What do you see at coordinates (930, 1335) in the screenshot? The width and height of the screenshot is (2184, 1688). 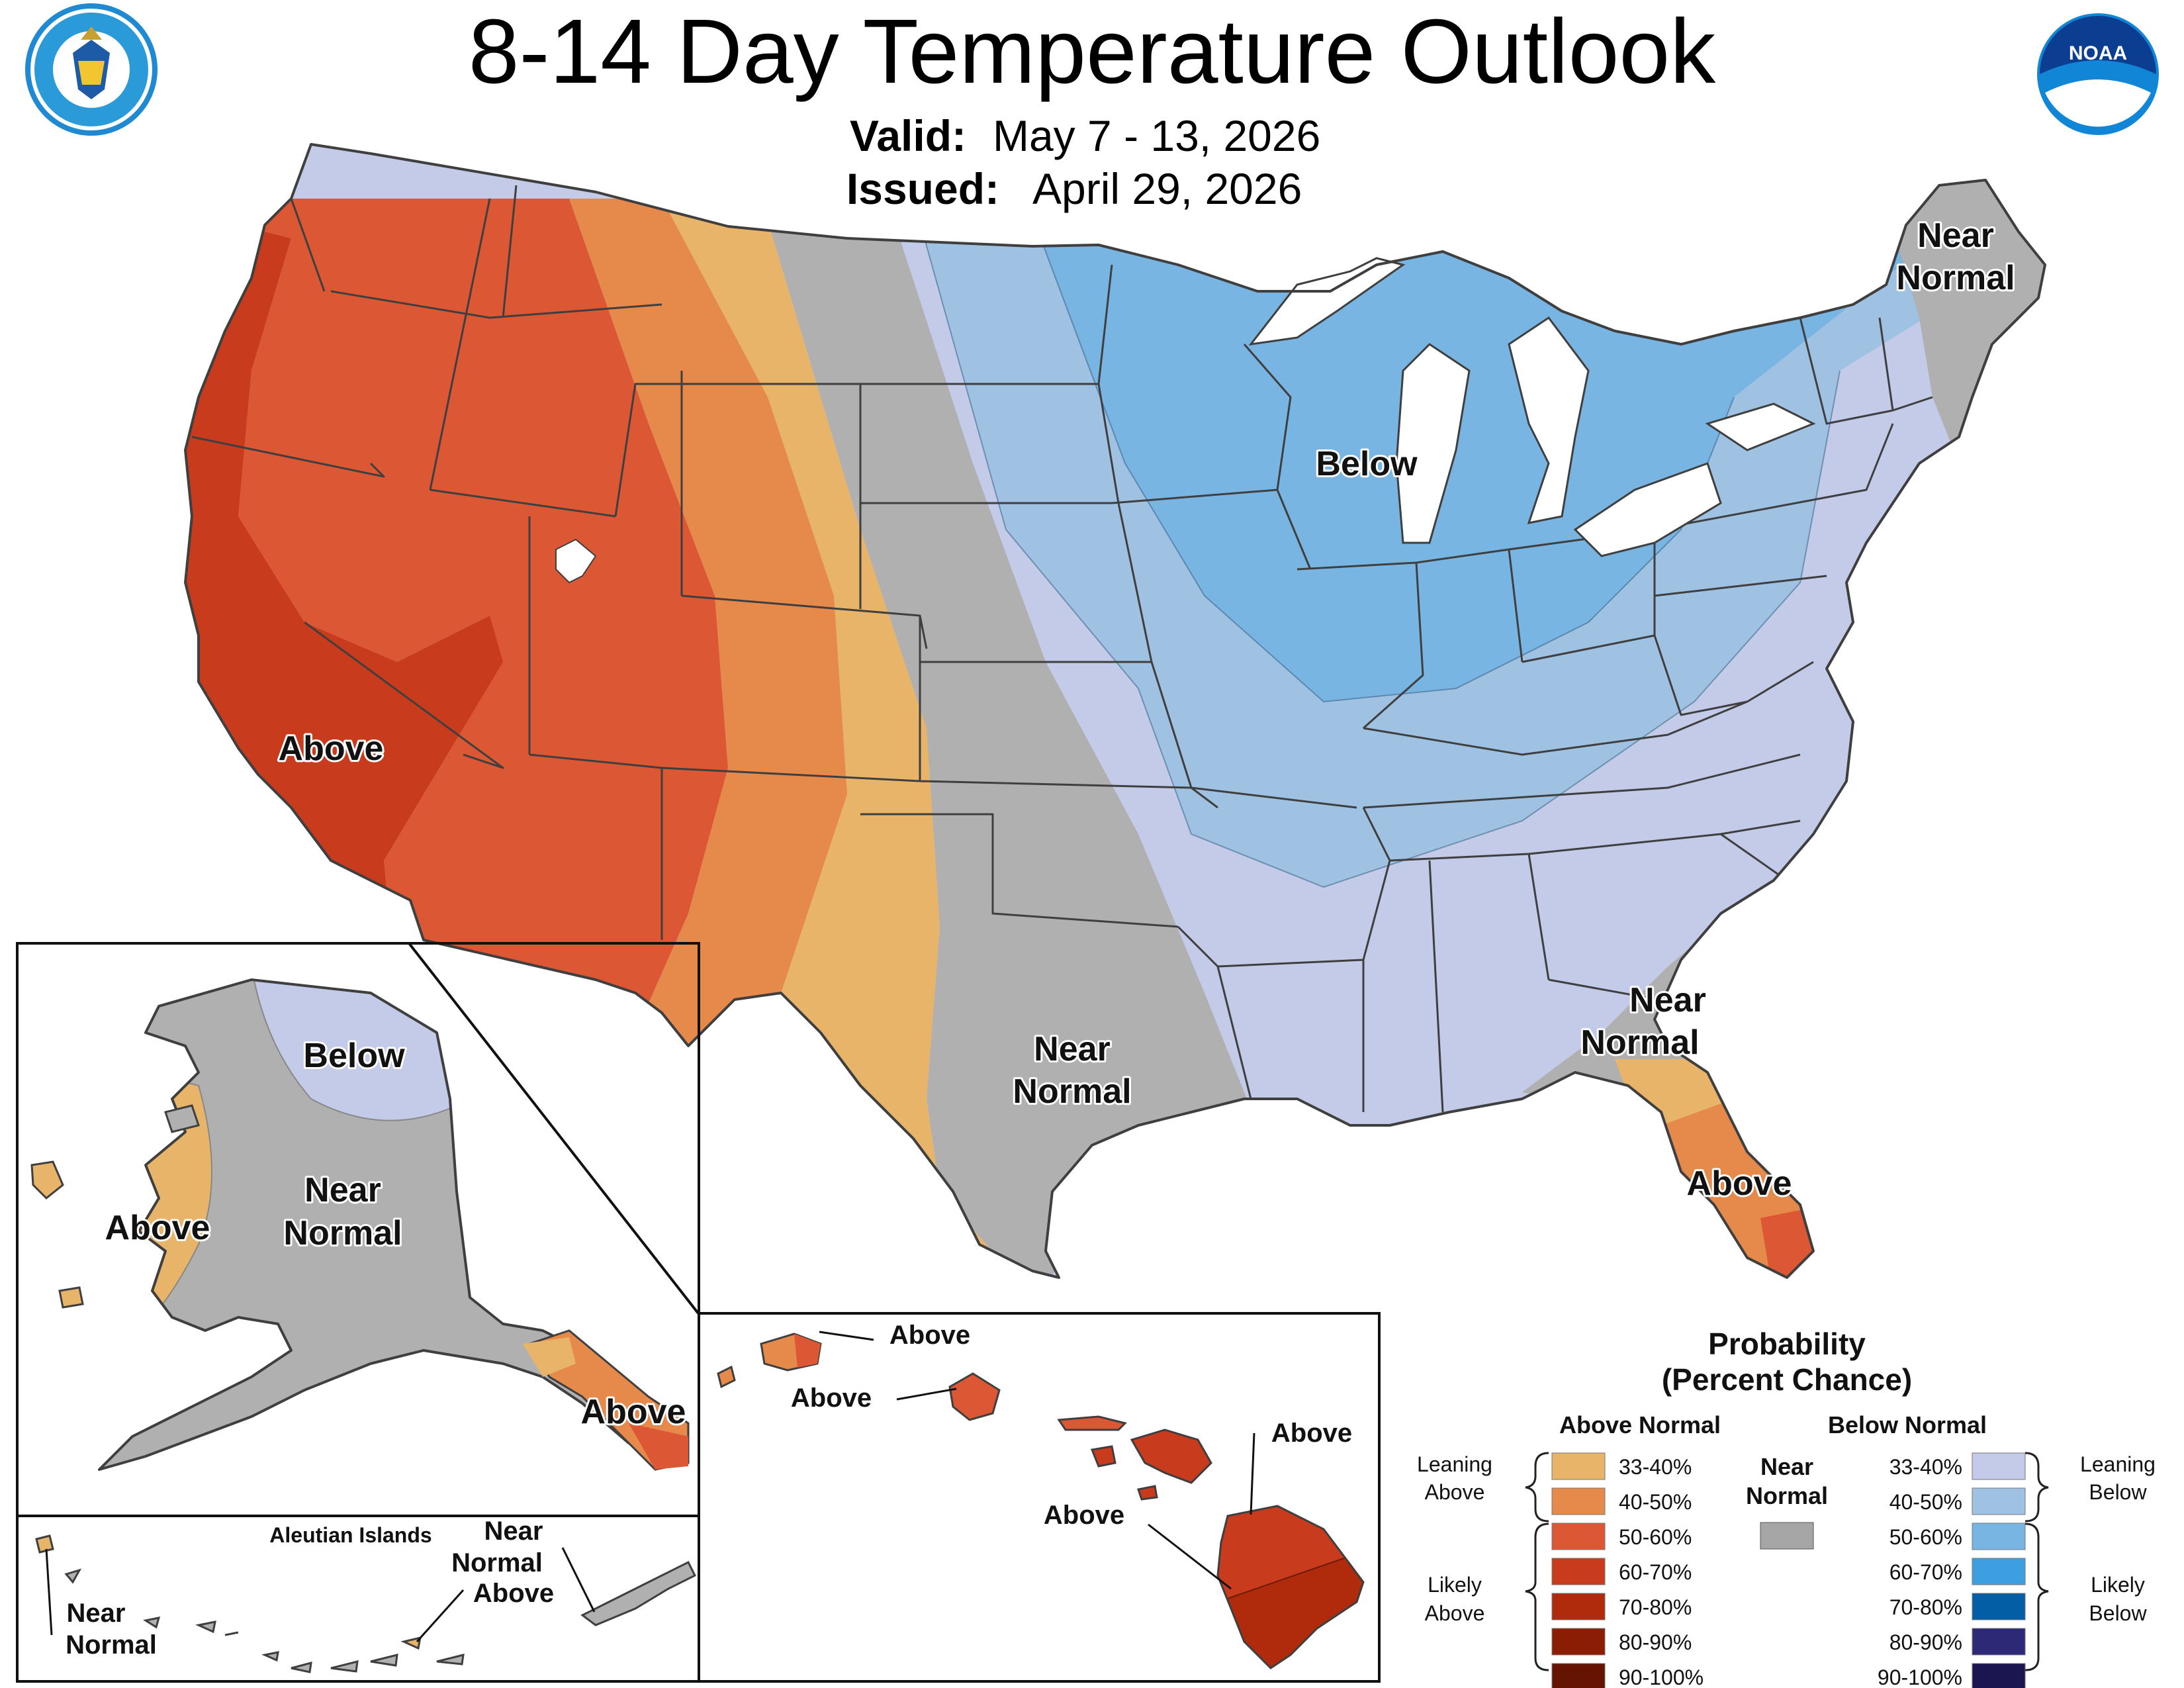 I see `label-hi-above-kauai: Above` at bounding box center [930, 1335].